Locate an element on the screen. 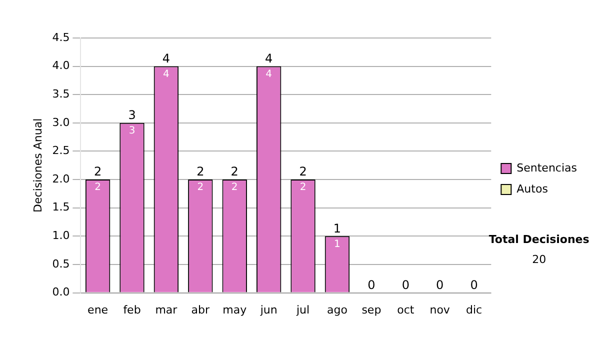 The width and height of the screenshot is (600, 340). x-tick-label: jul is located at coordinates (302, 309).